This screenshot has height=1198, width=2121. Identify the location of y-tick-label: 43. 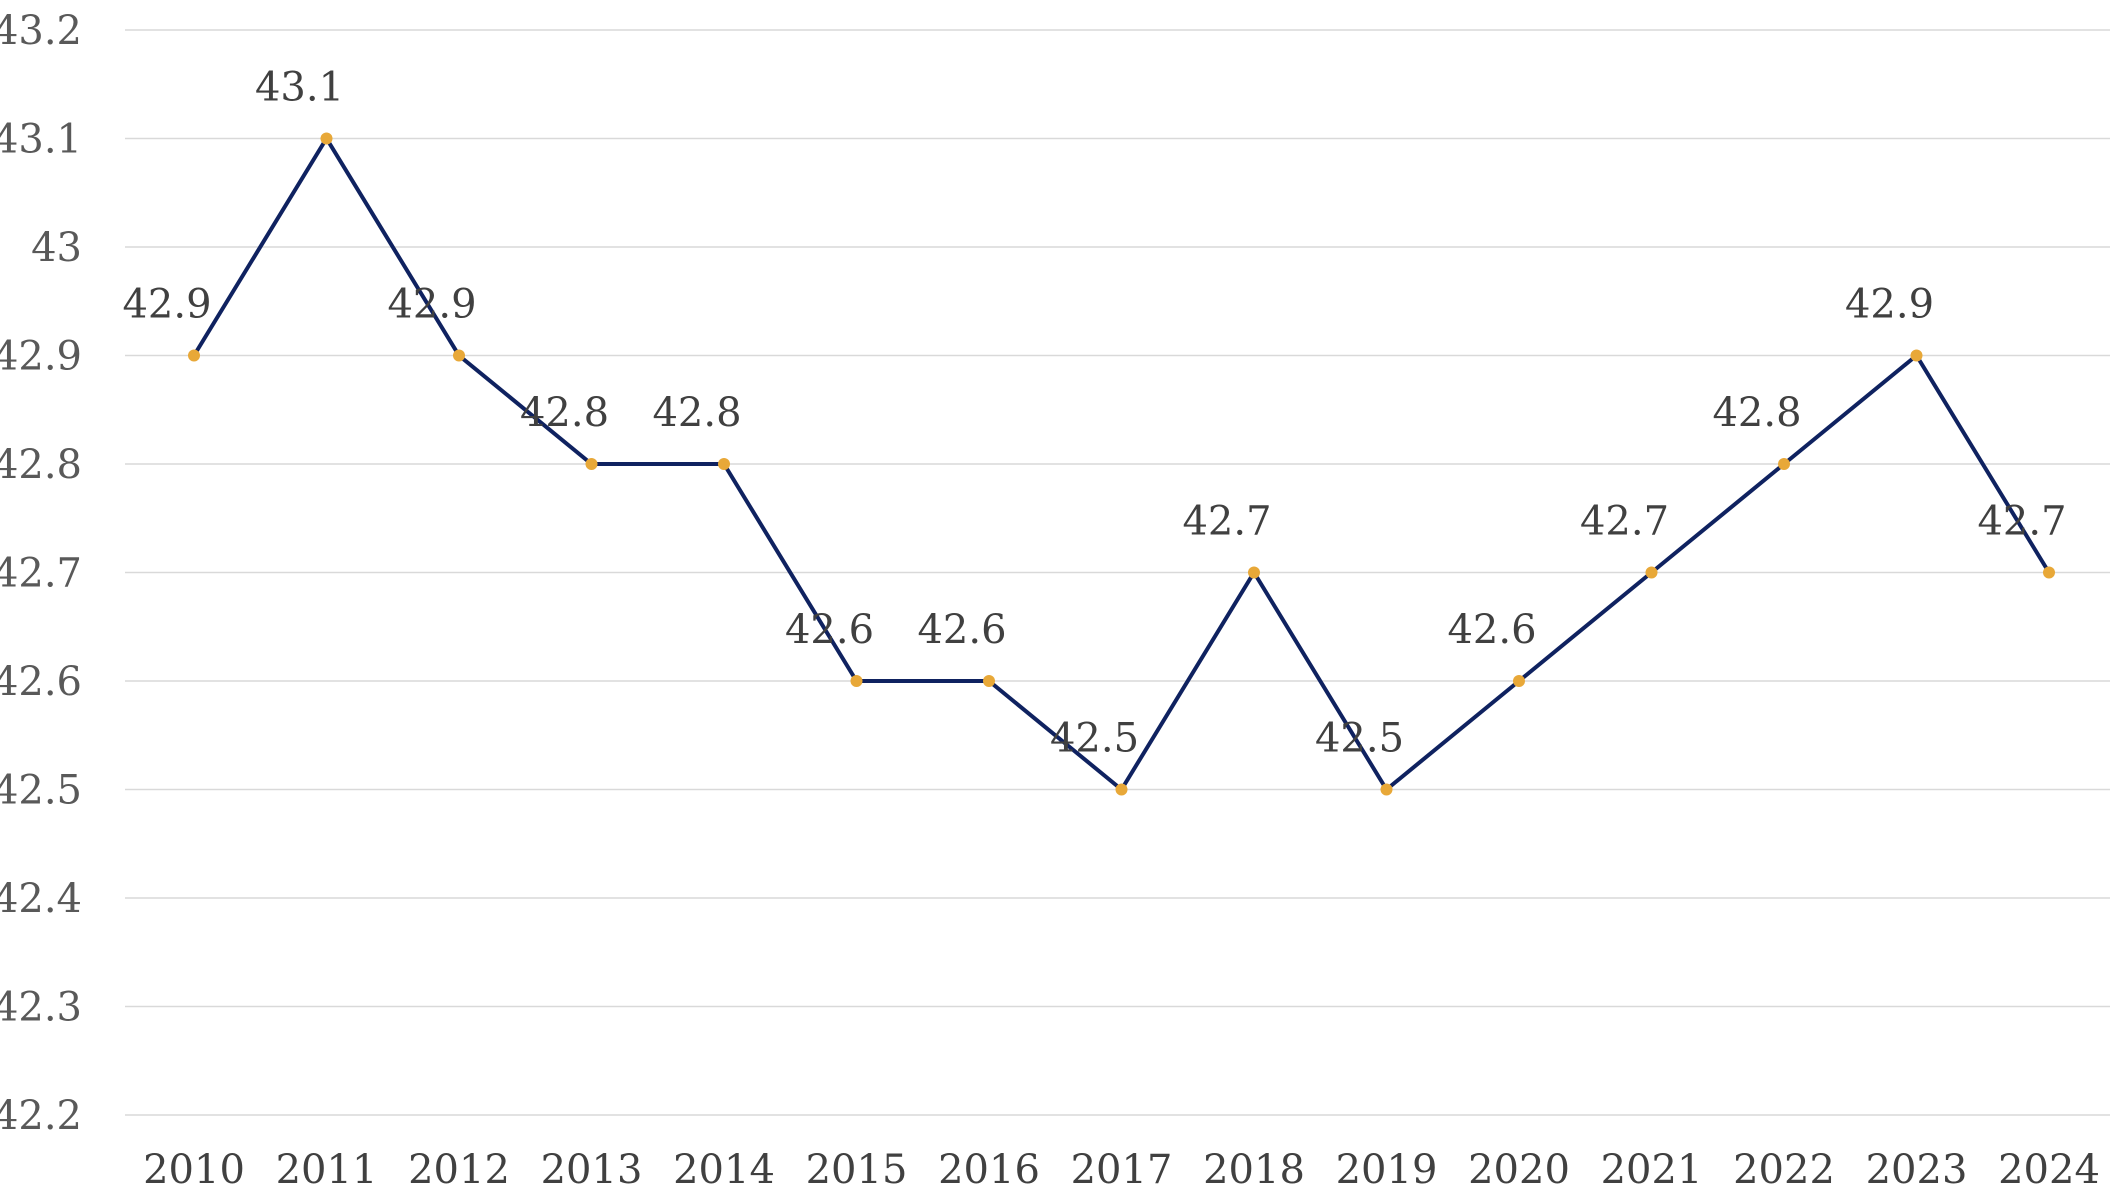
(56, 248).